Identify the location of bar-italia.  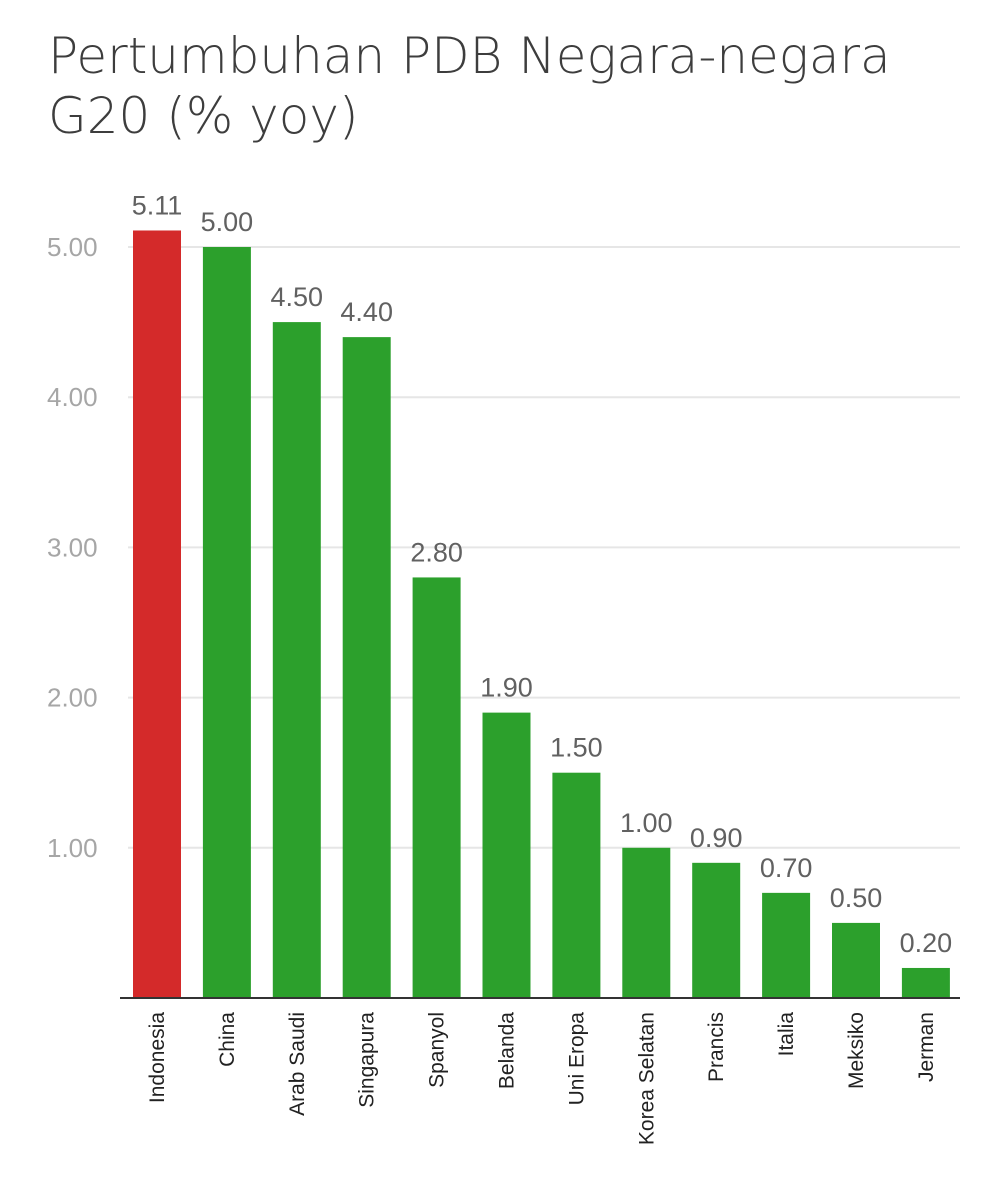
(786, 945).